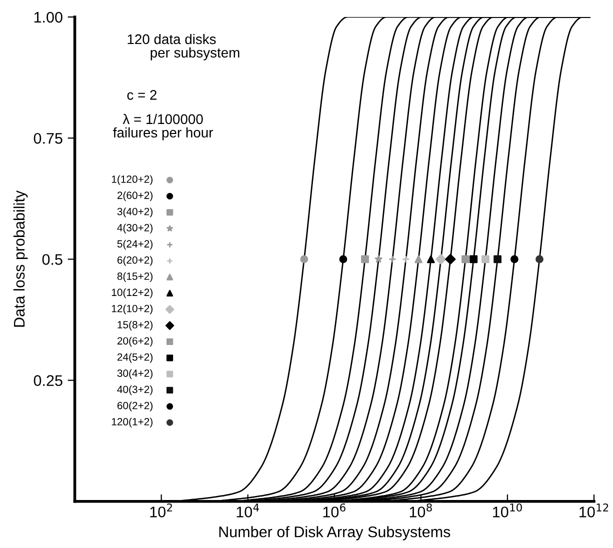 The width and height of the screenshot is (613, 548). Describe the element at coordinates (52, 259) in the screenshot. I see `y-tick-label: 0.5` at that location.